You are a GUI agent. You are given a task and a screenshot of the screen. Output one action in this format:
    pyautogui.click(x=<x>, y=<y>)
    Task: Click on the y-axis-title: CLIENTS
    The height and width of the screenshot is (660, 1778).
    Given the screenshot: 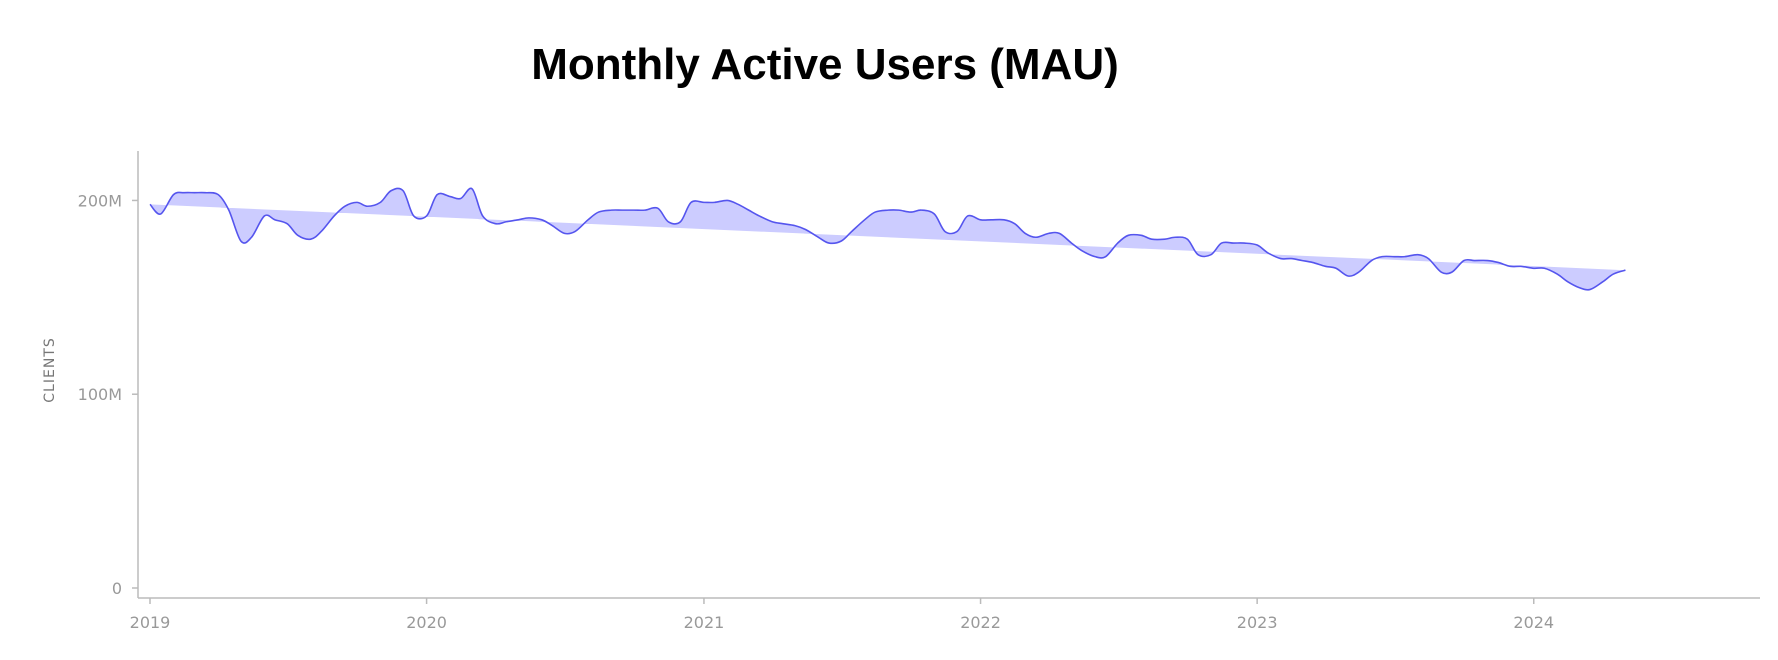 What is the action you would take?
    pyautogui.click(x=50, y=369)
    